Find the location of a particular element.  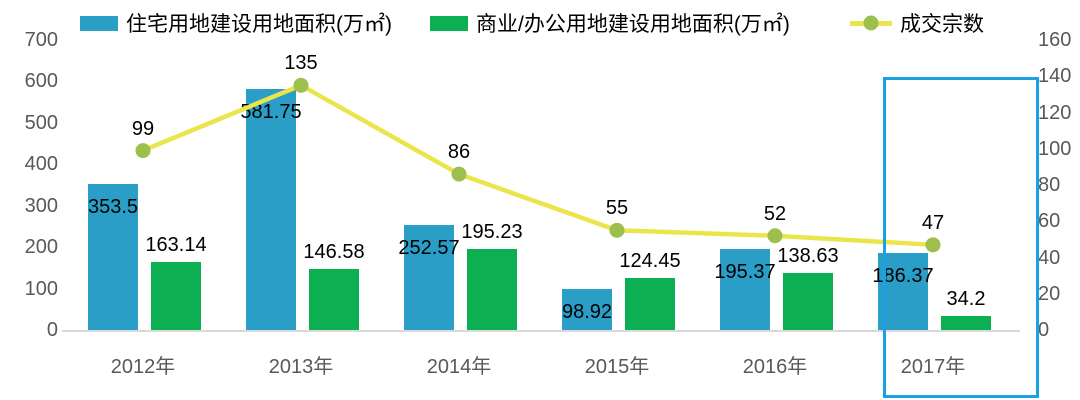

x-axis-label-2015年: 2015年 is located at coordinates (617, 367).